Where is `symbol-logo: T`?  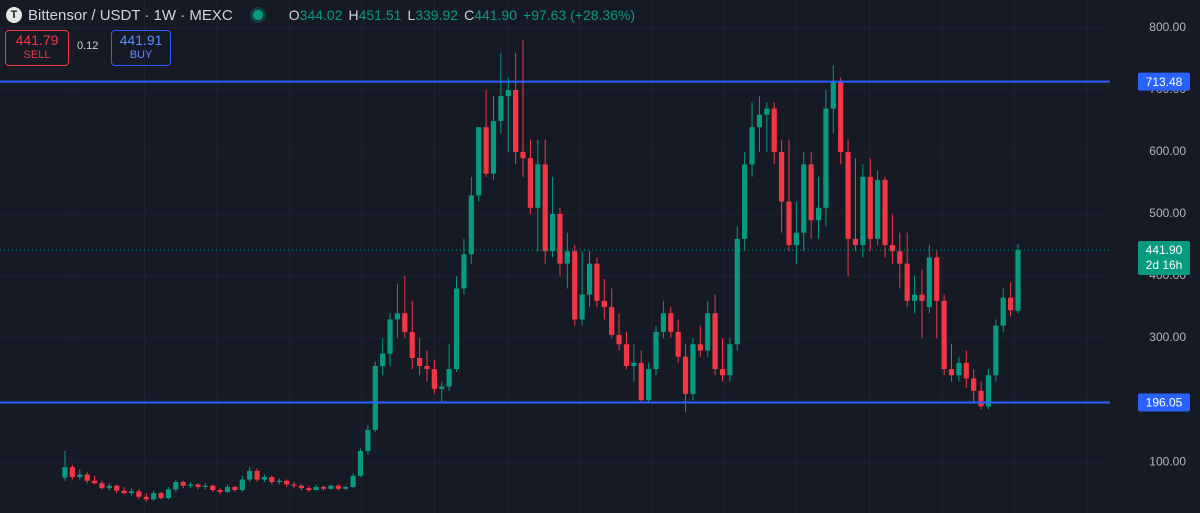
symbol-logo: T is located at coordinates (14, 15).